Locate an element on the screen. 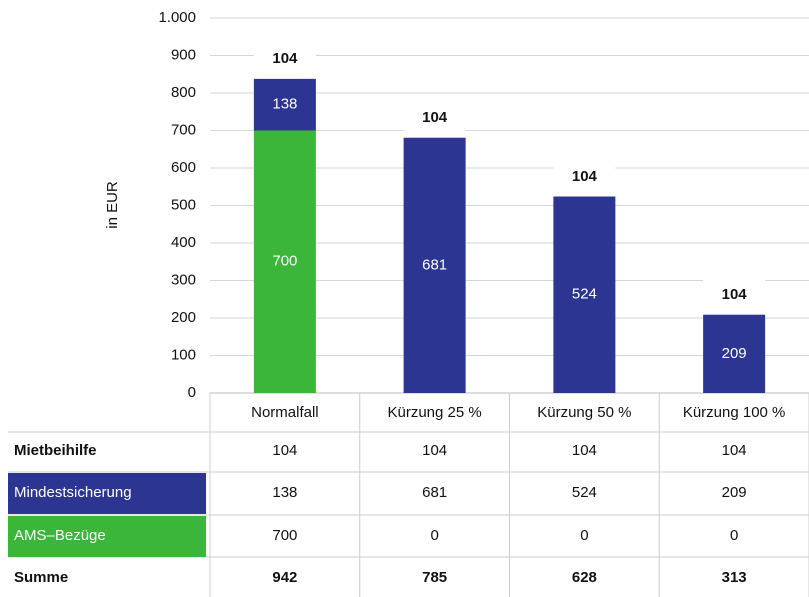  x-tick-label: Normalfall is located at coordinates (285, 412).